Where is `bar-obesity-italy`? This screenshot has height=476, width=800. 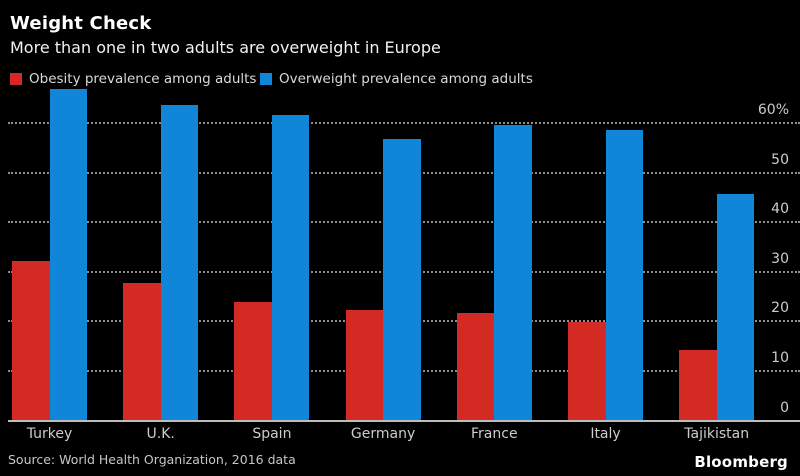
bar-obesity-italy is located at coordinates (587, 371).